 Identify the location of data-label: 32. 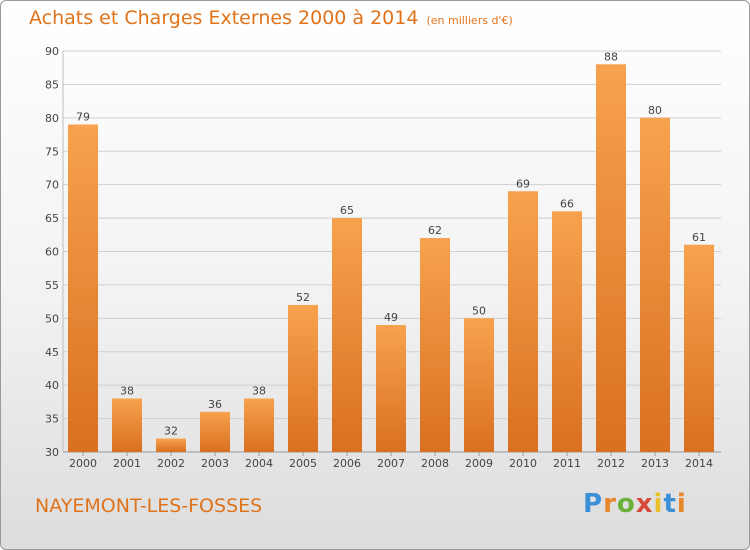
(171, 431).